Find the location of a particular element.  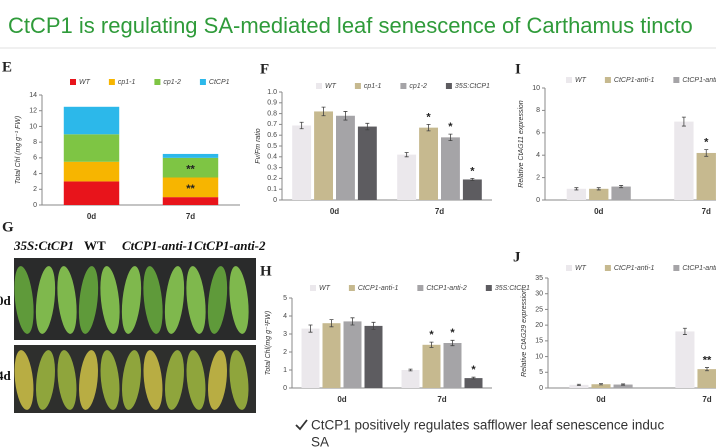

y-tick-label: 0.8 is located at coordinates (272, 113).